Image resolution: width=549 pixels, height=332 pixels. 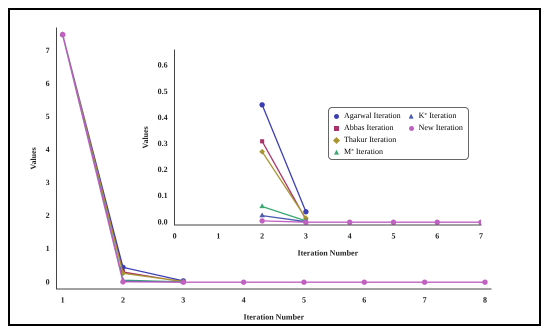 What do you see at coordinates (484, 300) in the screenshot?
I see `x-tick-label: 8` at bounding box center [484, 300].